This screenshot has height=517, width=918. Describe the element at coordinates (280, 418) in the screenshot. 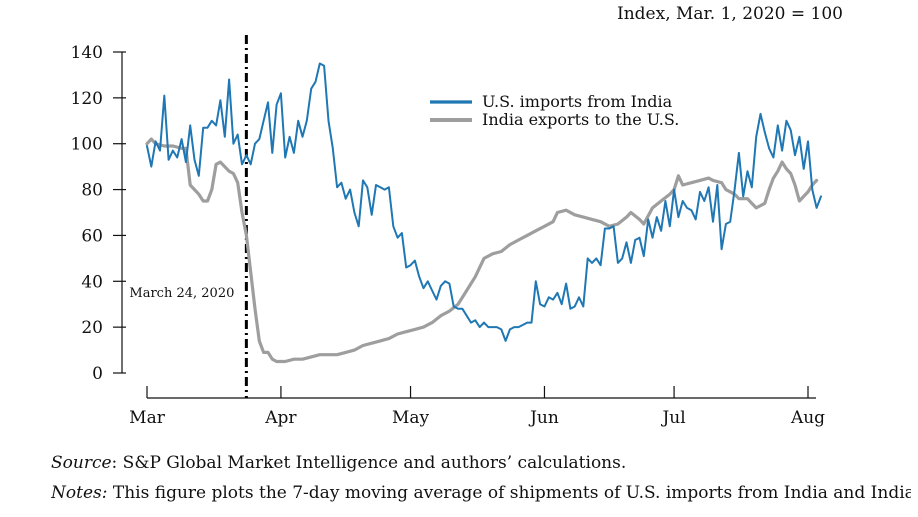

I see `x-tick-label: Apr` at that location.